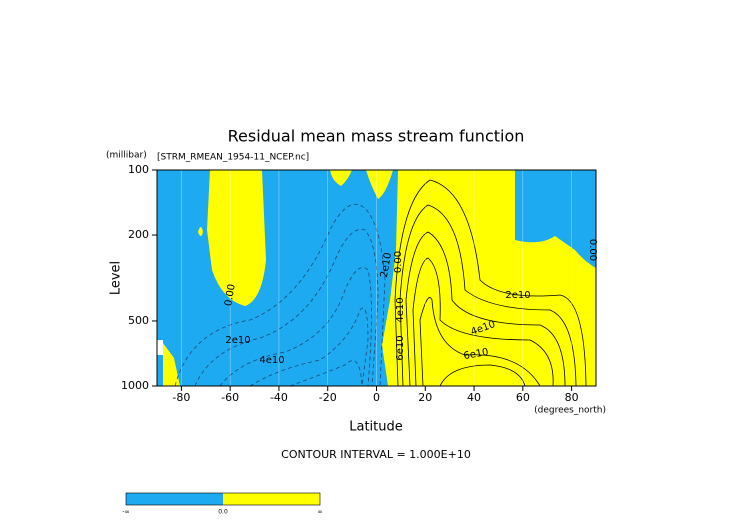  What do you see at coordinates (116, 278) in the screenshot?
I see `y-axis-label: Level` at bounding box center [116, 278].